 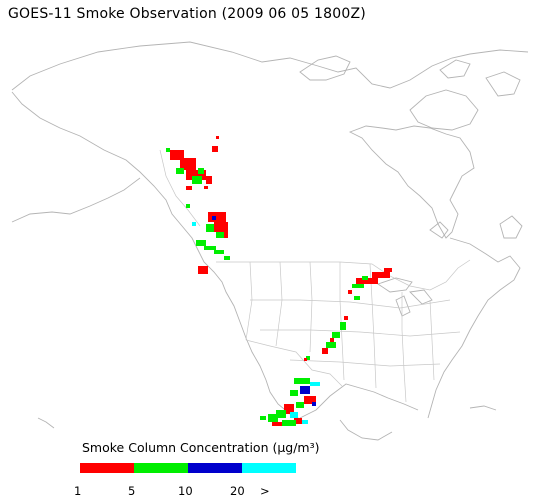 I want to click on legend-bin-20-plus, so click(x=269, y=468).